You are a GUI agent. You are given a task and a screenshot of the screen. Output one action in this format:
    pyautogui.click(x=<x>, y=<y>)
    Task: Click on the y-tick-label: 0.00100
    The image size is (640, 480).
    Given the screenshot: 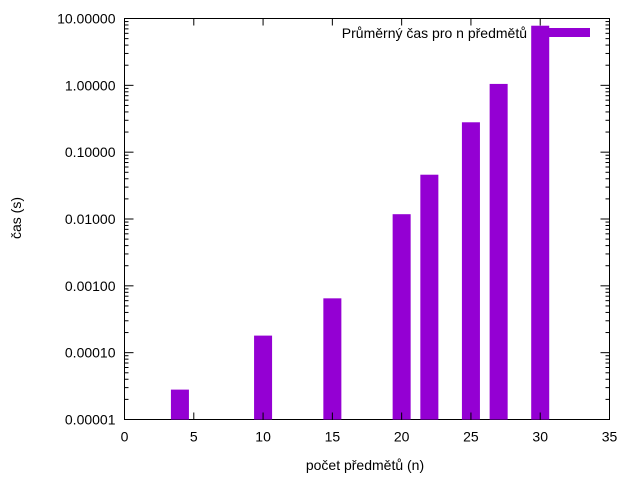 What is the action you would take?
    pyautogui.click(x=90, y=286)
    